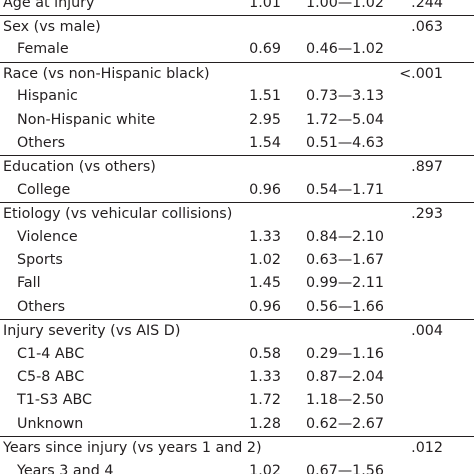 This screenshot has width=474, height=474. I want to click on confidence-interval-cell: 1.00—1.02, so click(345, 5).